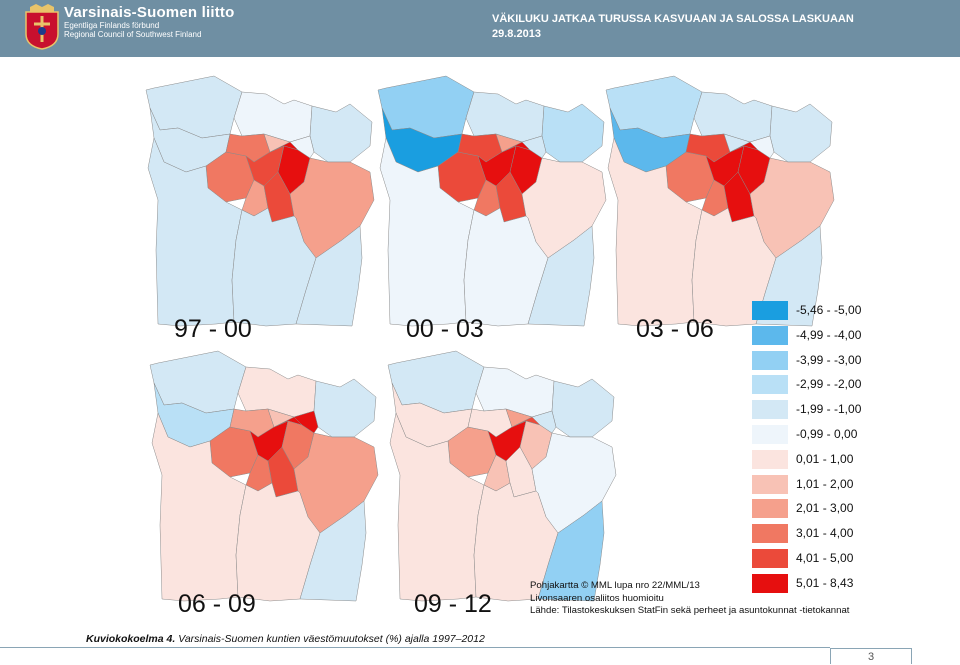  I want to click on map-2009-2012: 09 - 12, so click(502, 484).